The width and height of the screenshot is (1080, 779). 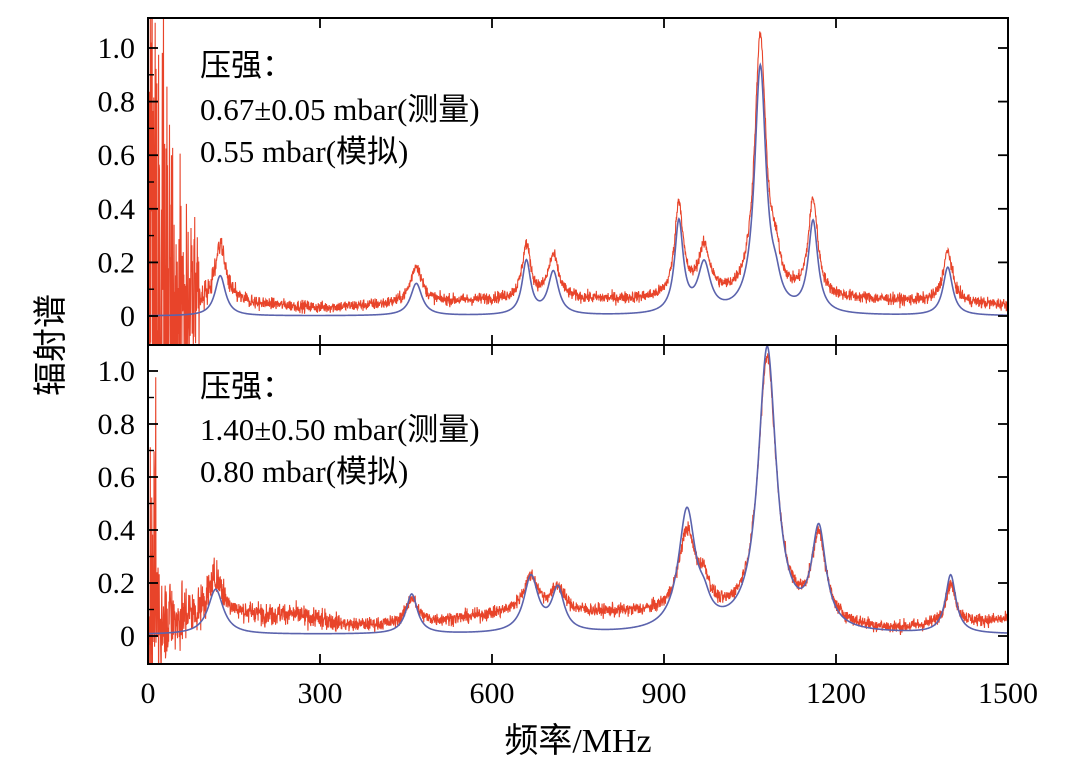 I want to click on y-axis-title: 辐射谱, so click(x=51, y=345).